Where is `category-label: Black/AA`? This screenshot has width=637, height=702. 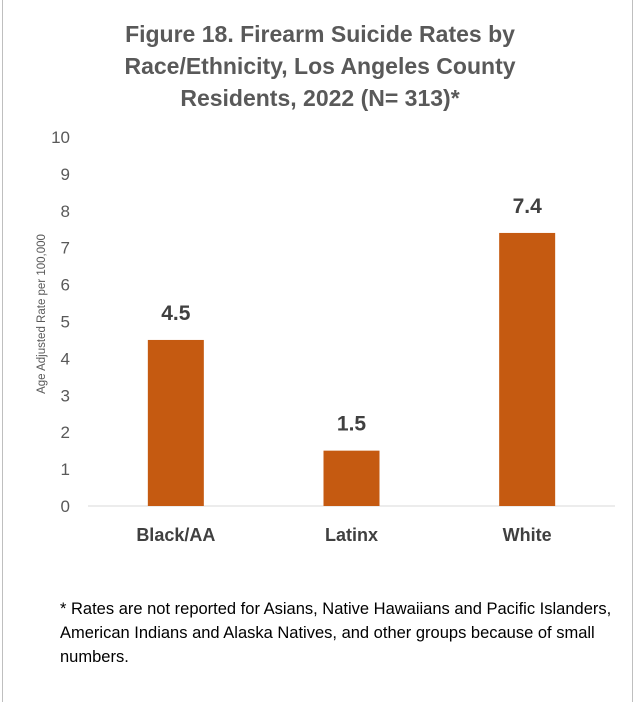 category-label: Black/AA is located at coordinates (175, 535).